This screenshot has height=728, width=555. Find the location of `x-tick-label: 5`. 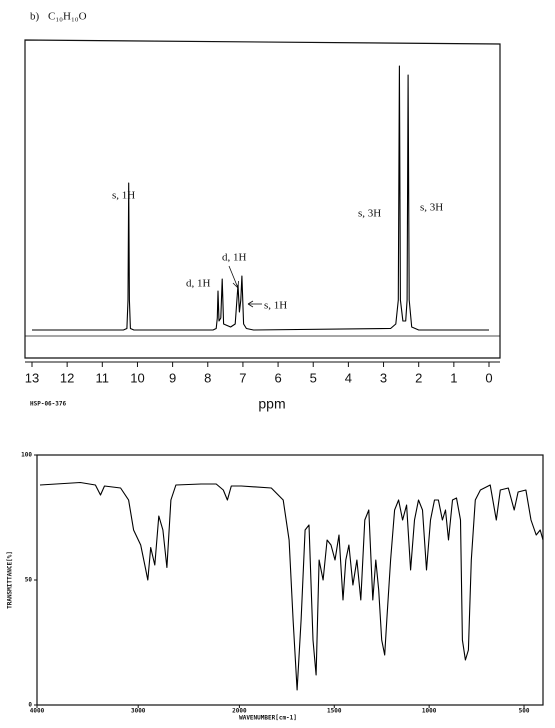

x-tick-label: 5 is located at coordinates (313, 377).